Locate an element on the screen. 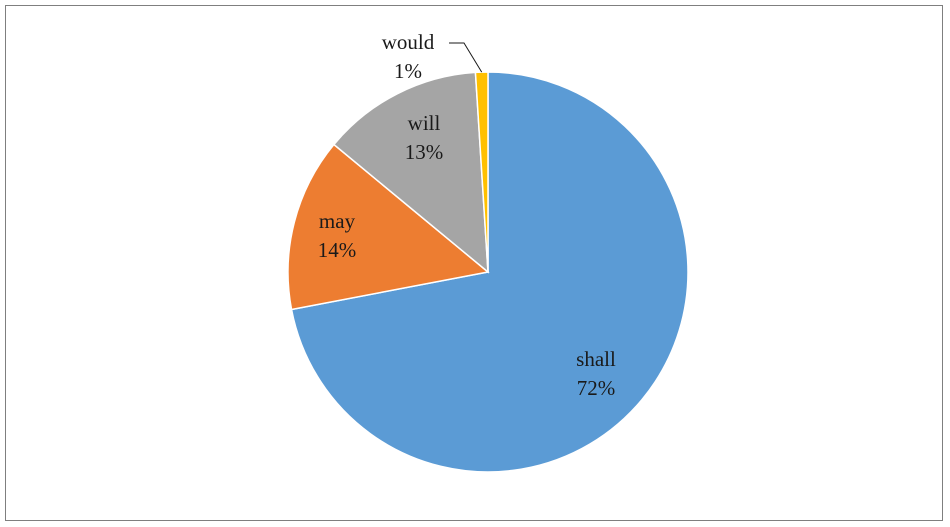 The image size is (950, 527). data-label-will-name: will is located at coordinates (424, 123).